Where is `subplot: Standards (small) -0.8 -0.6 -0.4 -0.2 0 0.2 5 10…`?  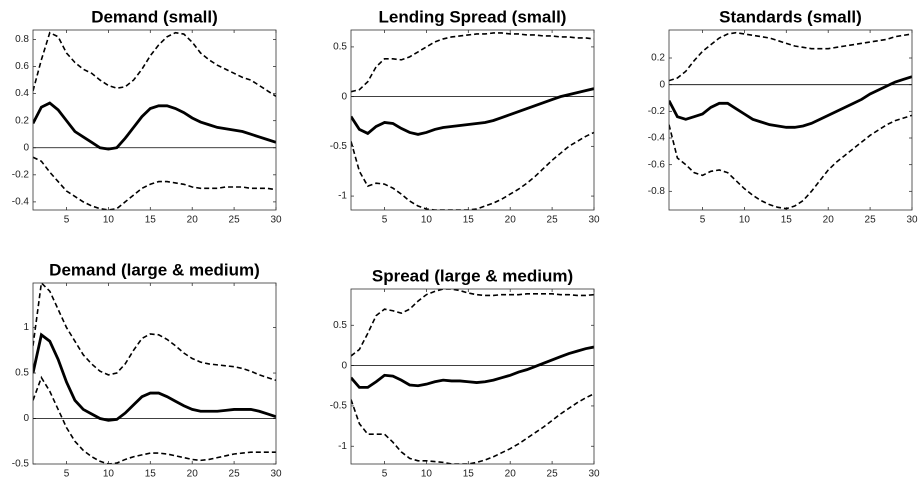 subplot: Standards (small) -0.8 -0.6 -0.4 -0.2 0 0.2 5 10… is located at coordinates (783, 116).